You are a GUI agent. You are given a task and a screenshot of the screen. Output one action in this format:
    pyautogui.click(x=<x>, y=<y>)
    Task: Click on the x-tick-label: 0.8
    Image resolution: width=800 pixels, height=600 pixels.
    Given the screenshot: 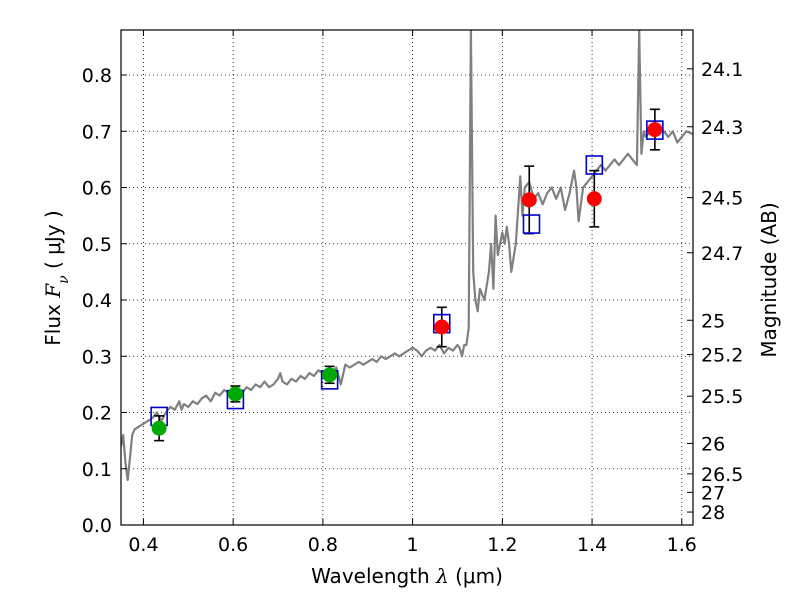 What is the action you would take?
    pyautogui.click(x=323, y=545)
    